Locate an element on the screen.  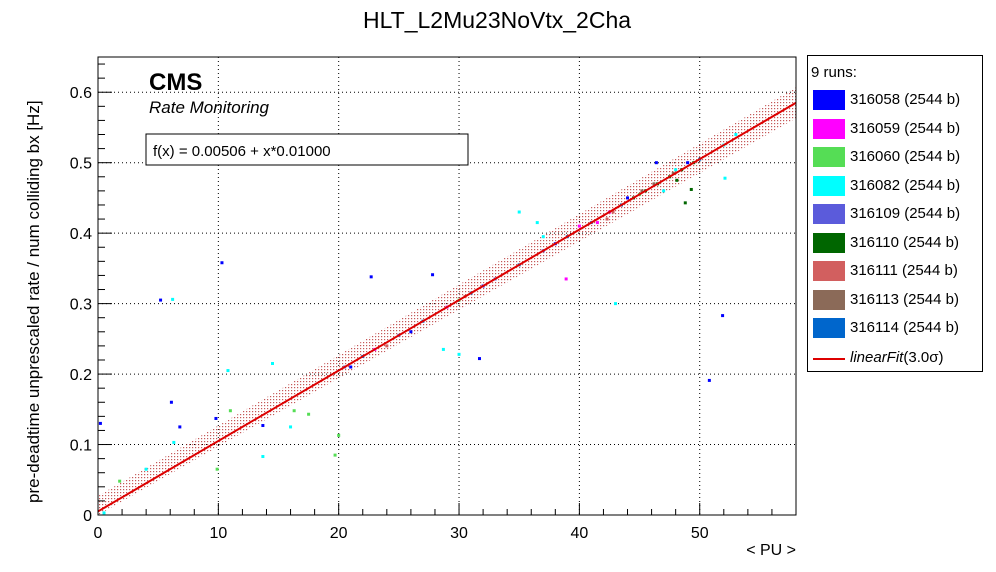
legend-item: 316060 (2544 b) is located at coordinates (896, 157).